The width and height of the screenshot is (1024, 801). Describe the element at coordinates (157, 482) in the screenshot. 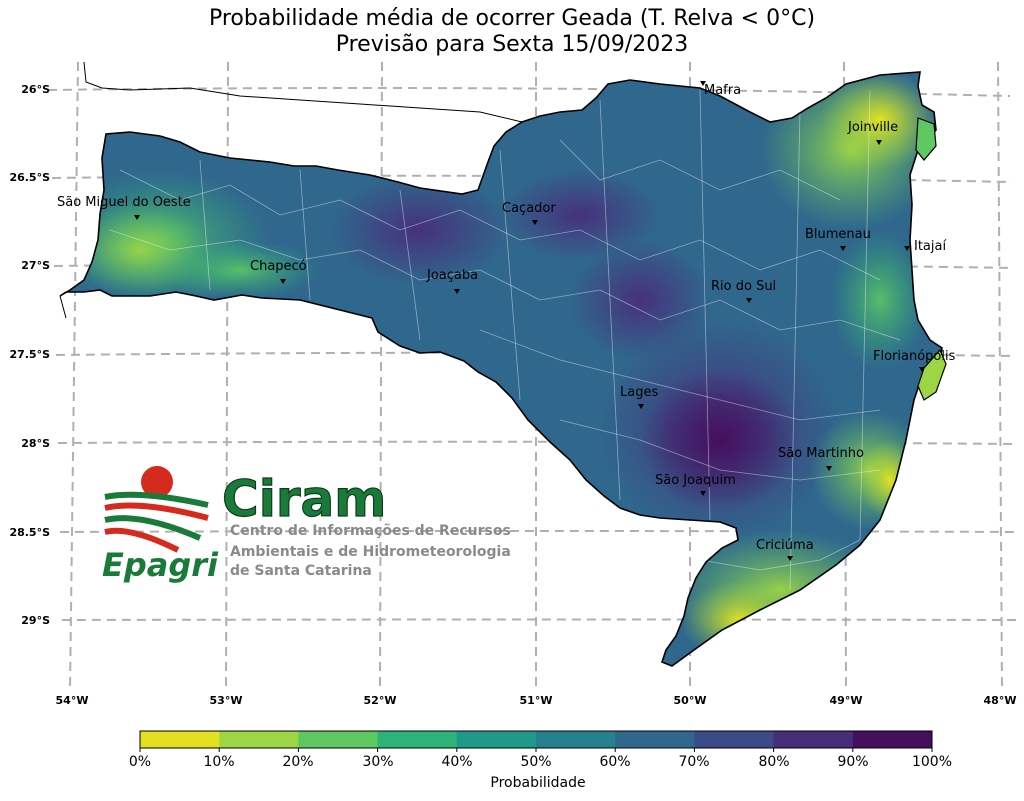

I see `sun-icon` at that location.